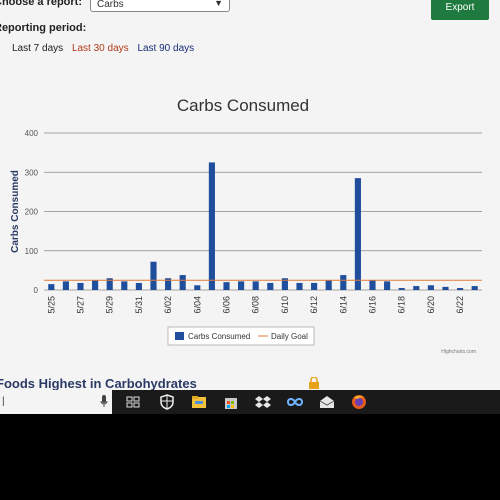 Image resolution: width=500 pixels, height=500 pixels. I want to click on text-cursor: |, so click(3, 401).